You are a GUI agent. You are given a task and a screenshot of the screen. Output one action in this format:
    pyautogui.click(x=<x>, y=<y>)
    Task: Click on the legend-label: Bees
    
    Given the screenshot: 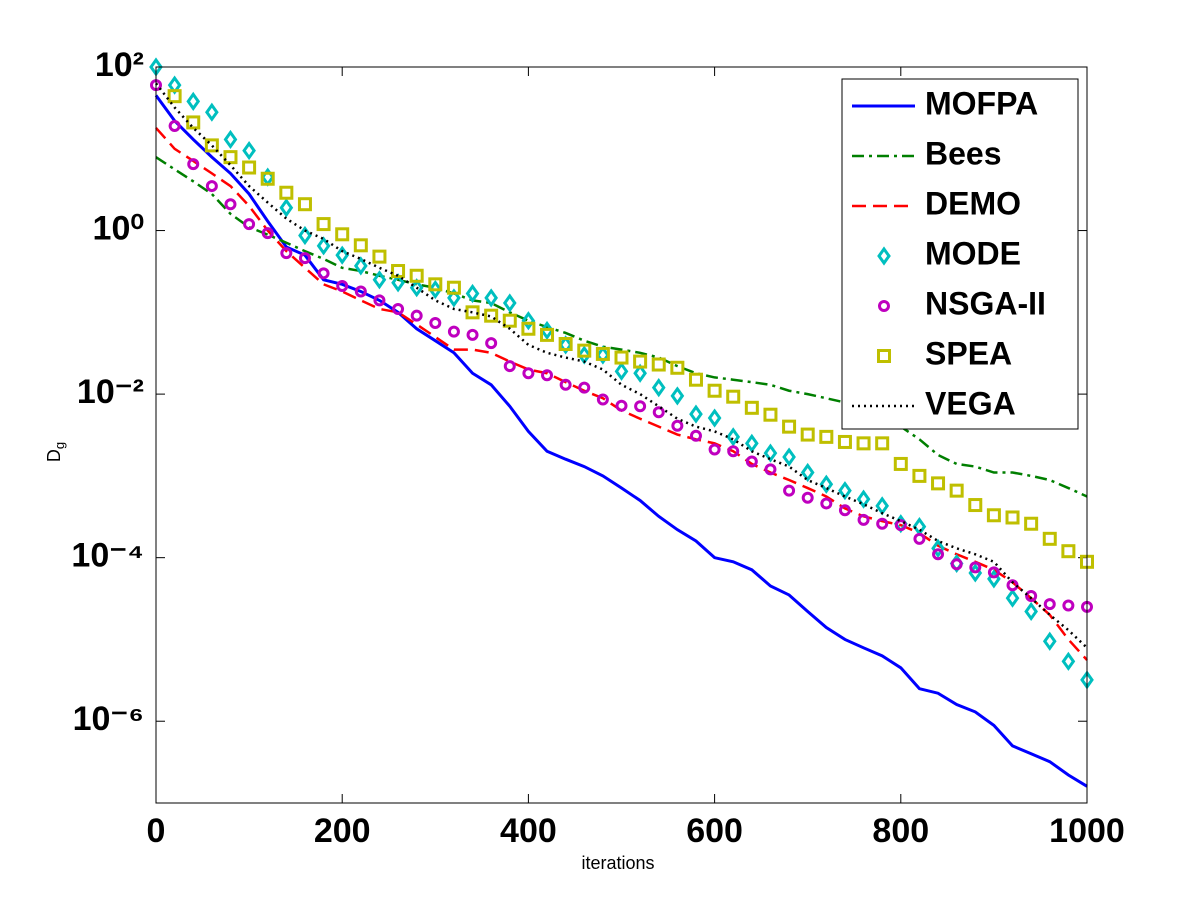 What is the action you would take?
    pyautogui.click(x=963, y=153)
    